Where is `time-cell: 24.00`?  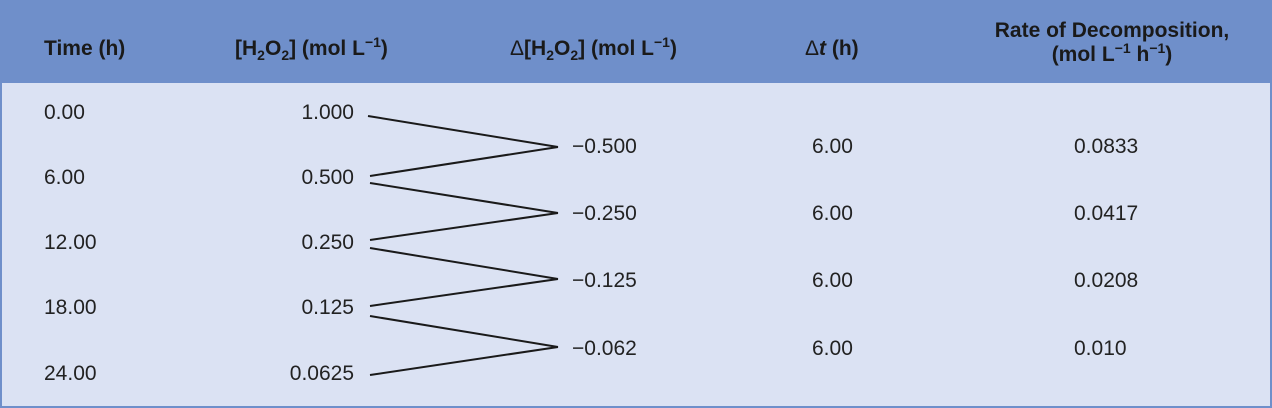 time-cell: 24.00 is located at coordinates (70, 373).